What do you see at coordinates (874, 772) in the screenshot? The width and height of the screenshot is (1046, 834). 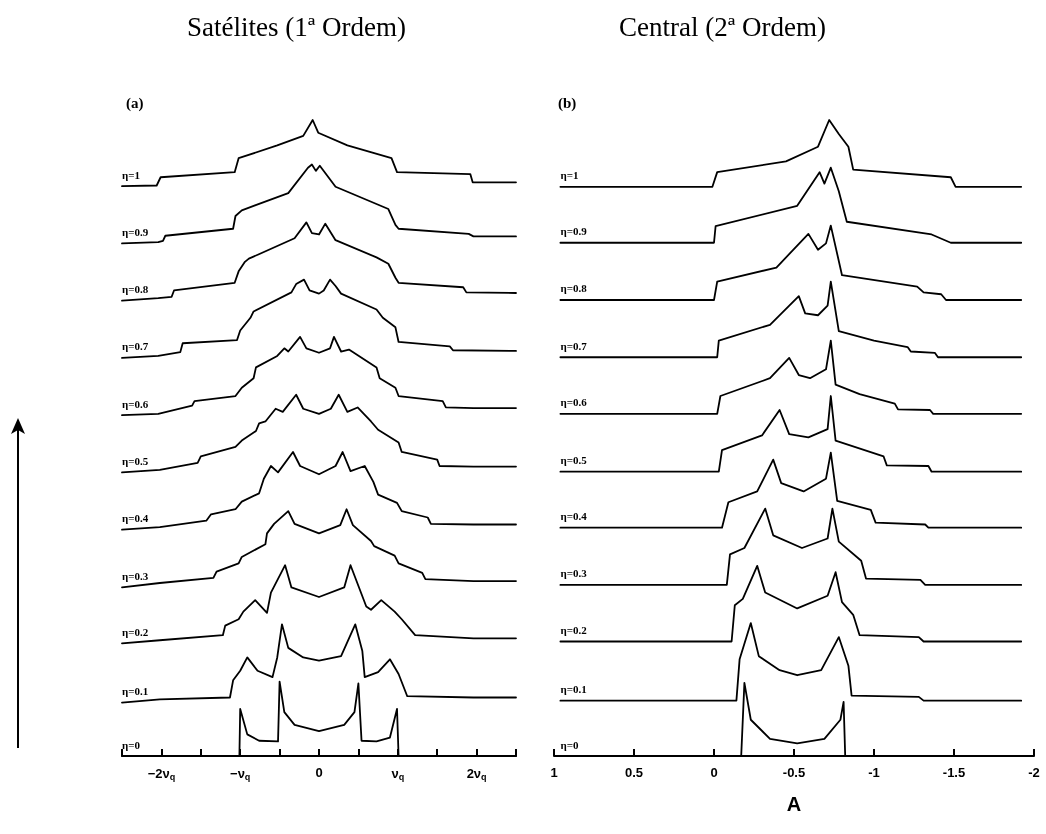 I see `x-tick-label: -1` at bounding box center [874, 772].